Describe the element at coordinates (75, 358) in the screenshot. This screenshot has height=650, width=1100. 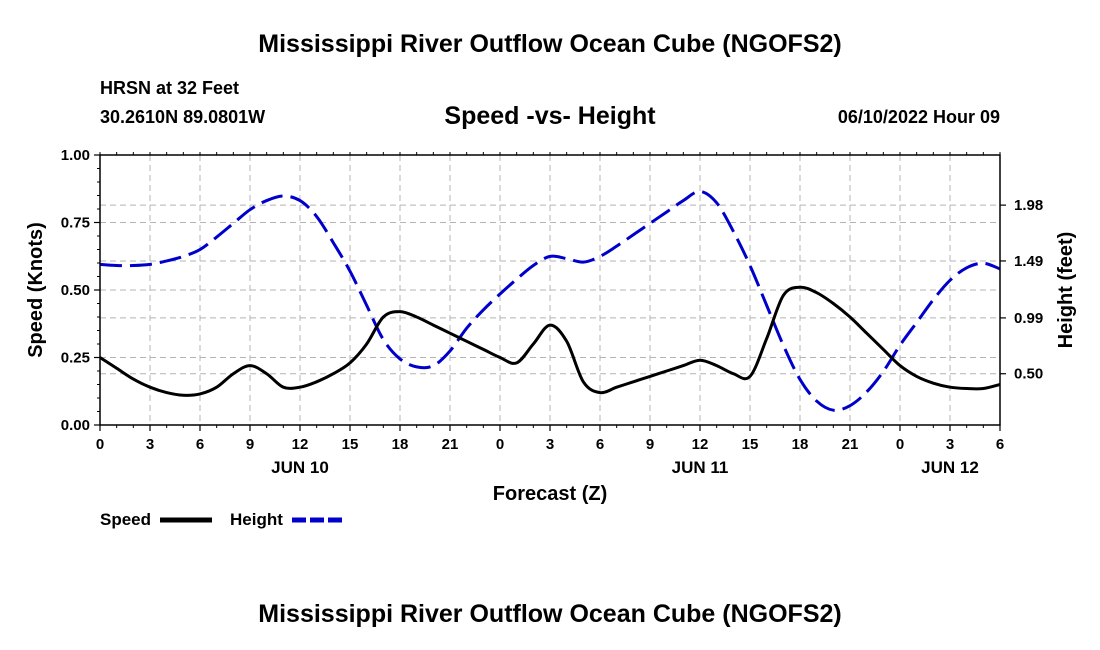
I see `y-tick-label: 0.25` at that location.